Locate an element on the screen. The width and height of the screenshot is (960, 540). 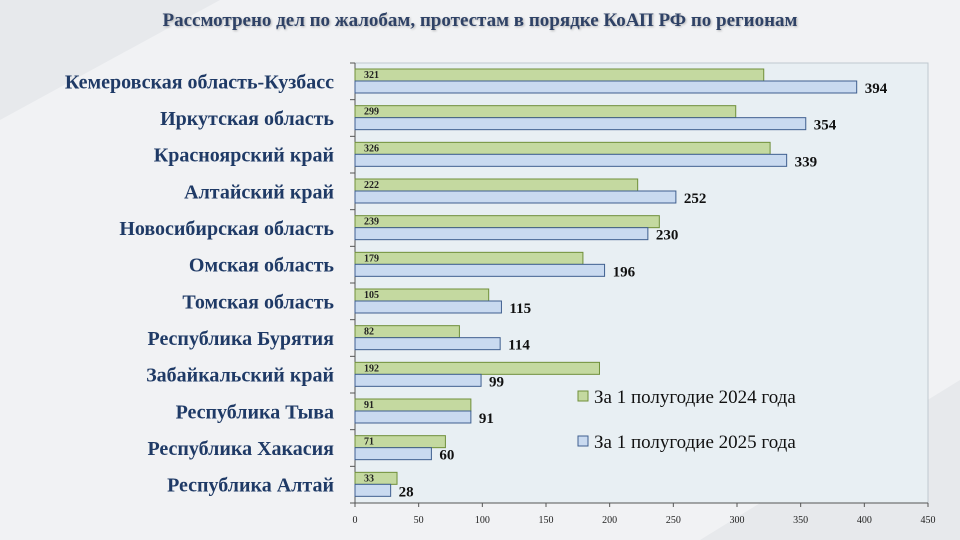
data-label-2024: 179 is located at coordinates (371, 258).